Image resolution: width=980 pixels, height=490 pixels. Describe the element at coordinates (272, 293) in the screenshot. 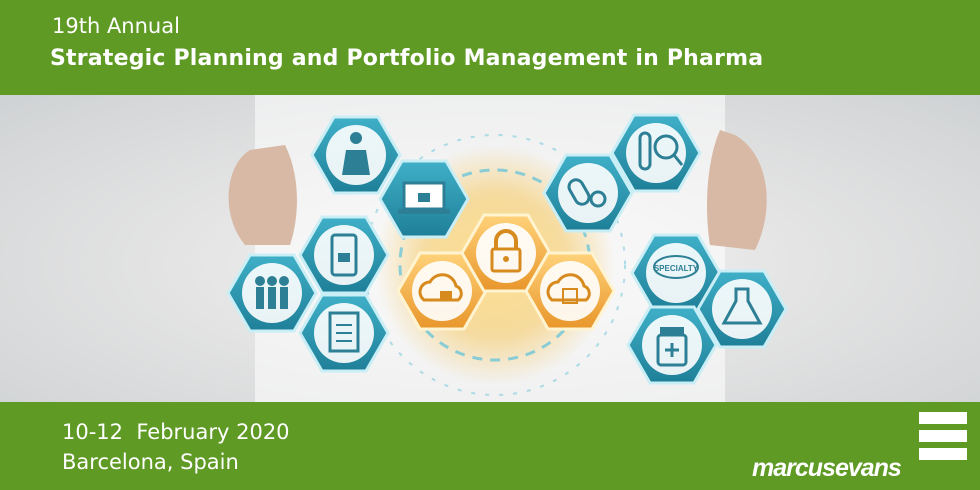

I see `people-icon` at that location.